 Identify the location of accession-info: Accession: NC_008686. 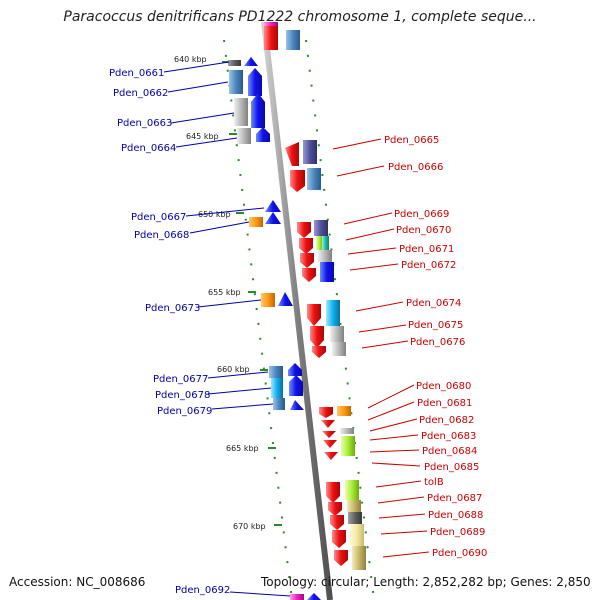
(77, 582).